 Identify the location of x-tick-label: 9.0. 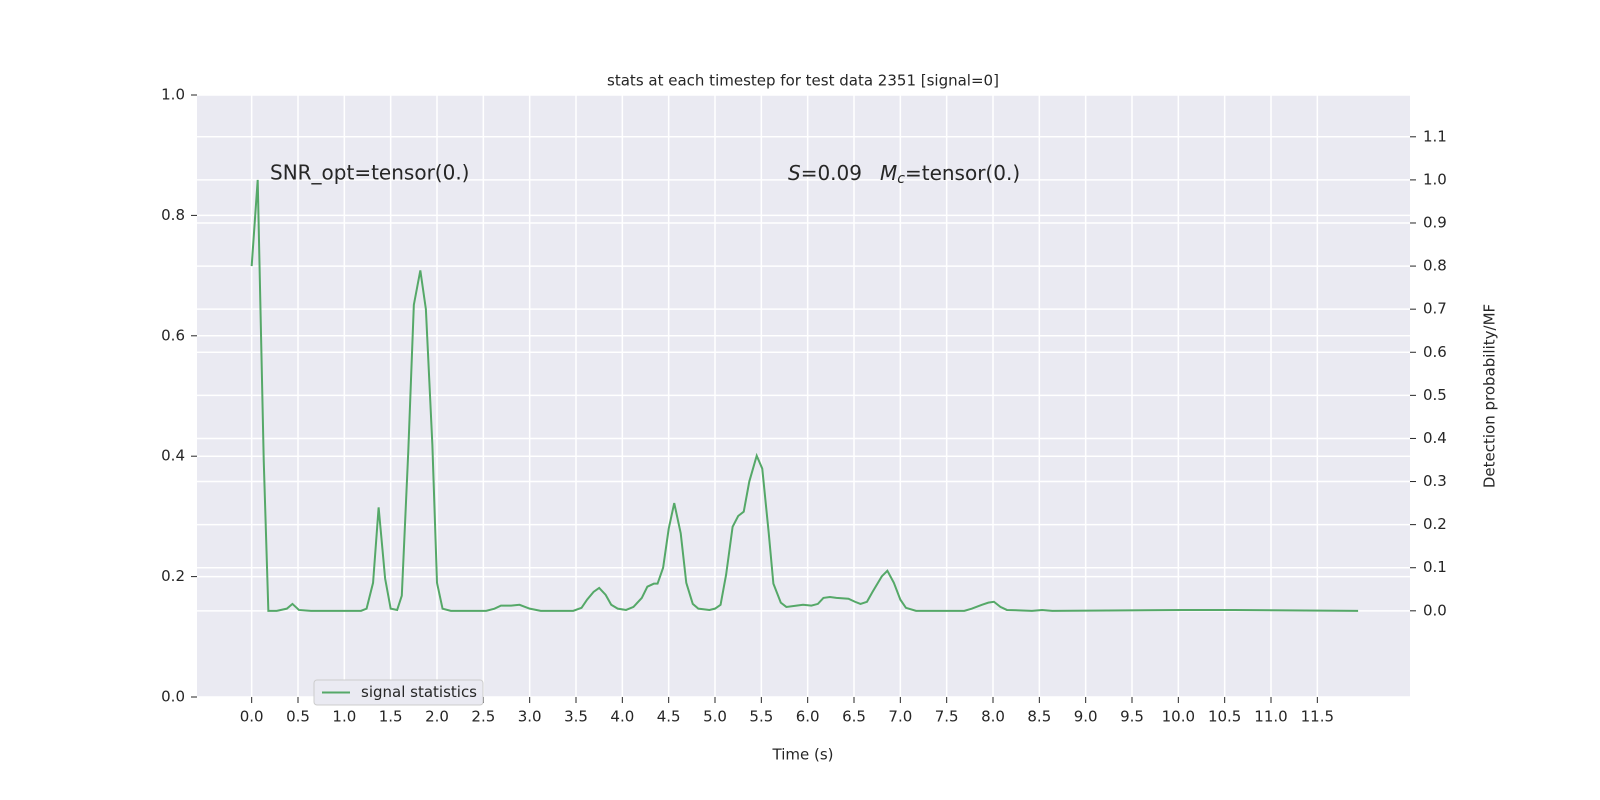
(1086, 717).